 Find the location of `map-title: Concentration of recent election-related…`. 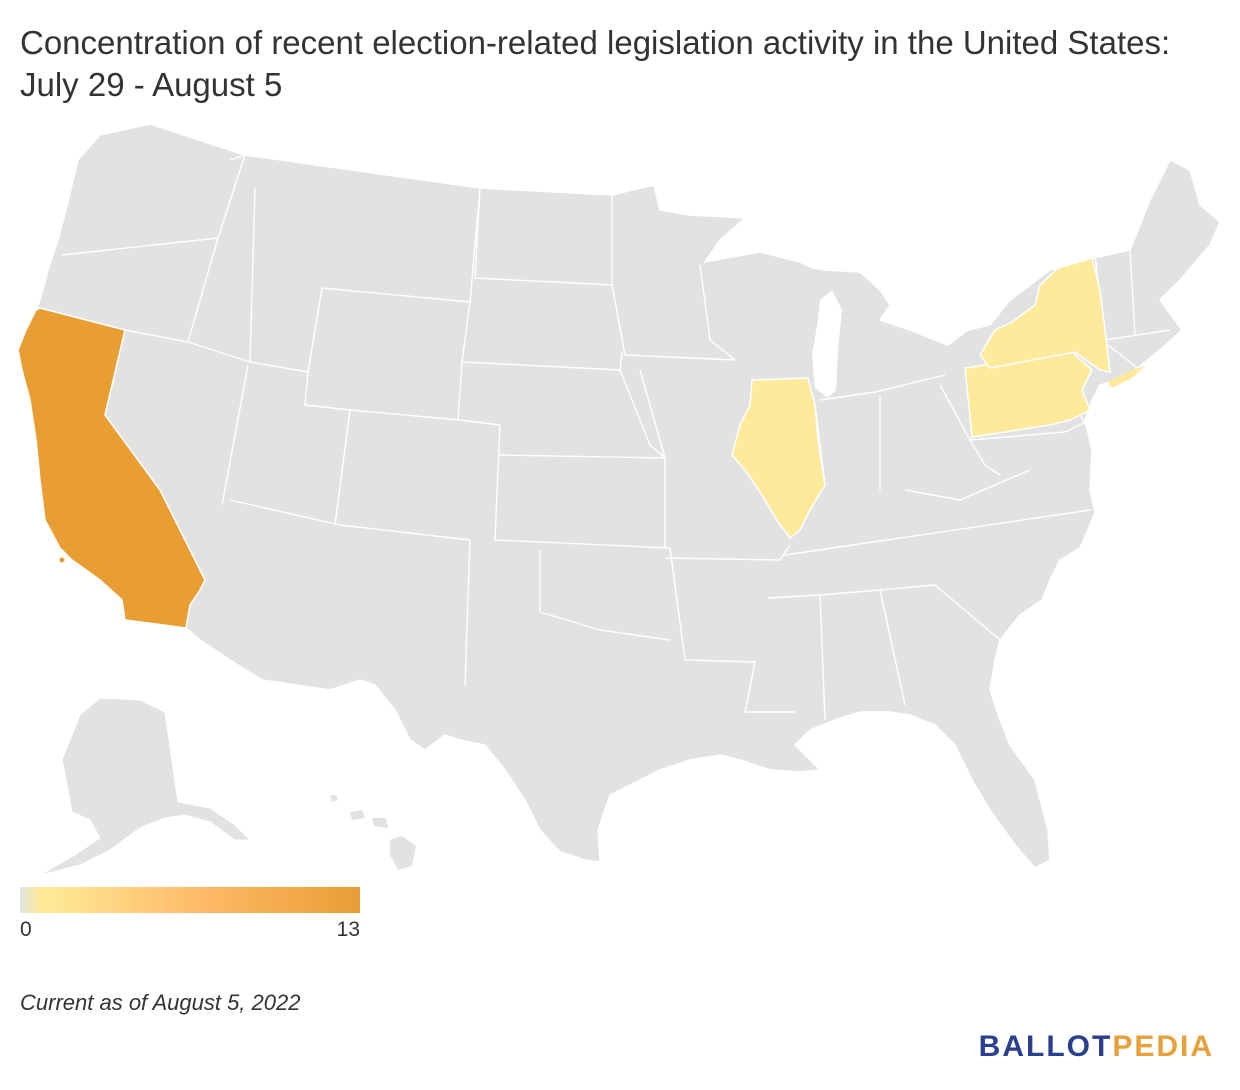

map-title: Concentration of recent election-related… is located at coordinates (595, 63).